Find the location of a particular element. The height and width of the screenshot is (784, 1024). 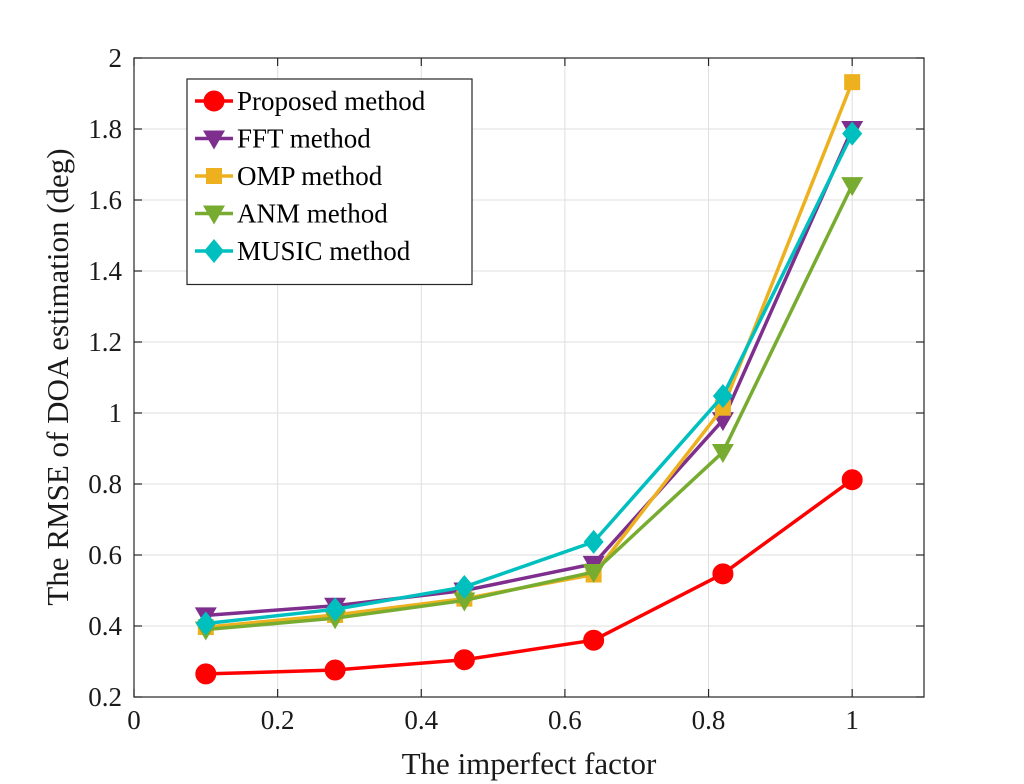

legend-marker-omp-method is located at coordinates (214, 176).